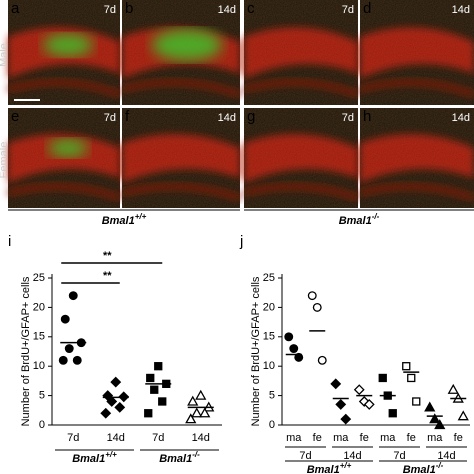  What do you see at coordinates (251, 8) in the screenshot?
I see `panel-letter: c` at bounding box center [251, 8].